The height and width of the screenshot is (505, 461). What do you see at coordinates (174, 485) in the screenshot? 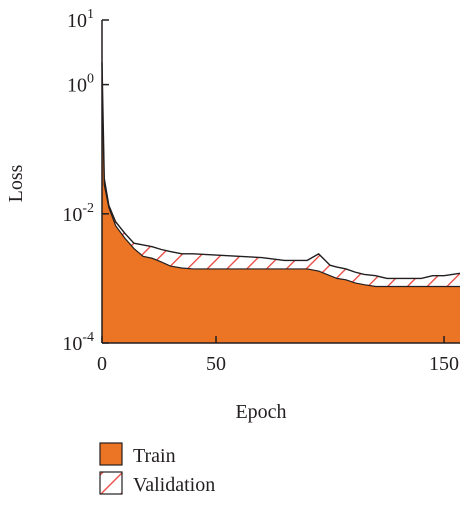
I see `legend-label-validation: Validation` at bounding box center [174, 485].